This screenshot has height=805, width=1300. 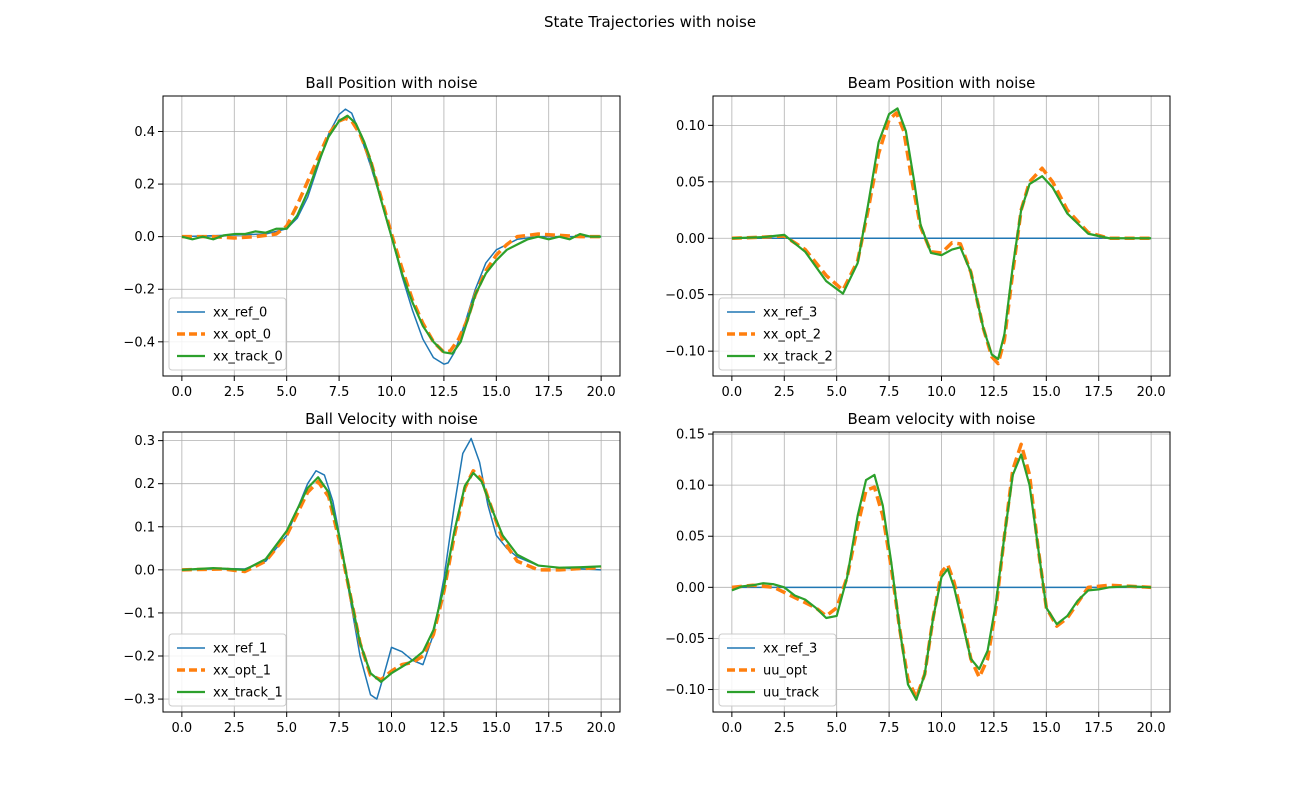 What do you see at coordinates (339, 392) in the screenshot?
I see `ball-position-xtick-label: 7.5` at bounding box center [339, 392].